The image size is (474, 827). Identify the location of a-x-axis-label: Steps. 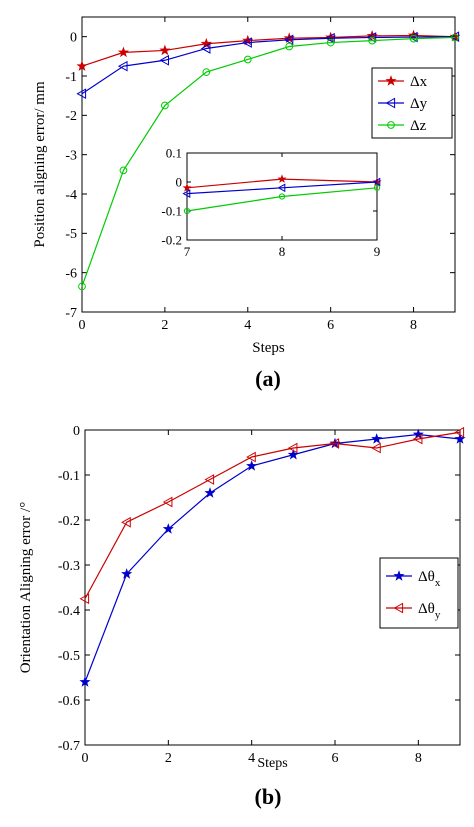
(268, 348).